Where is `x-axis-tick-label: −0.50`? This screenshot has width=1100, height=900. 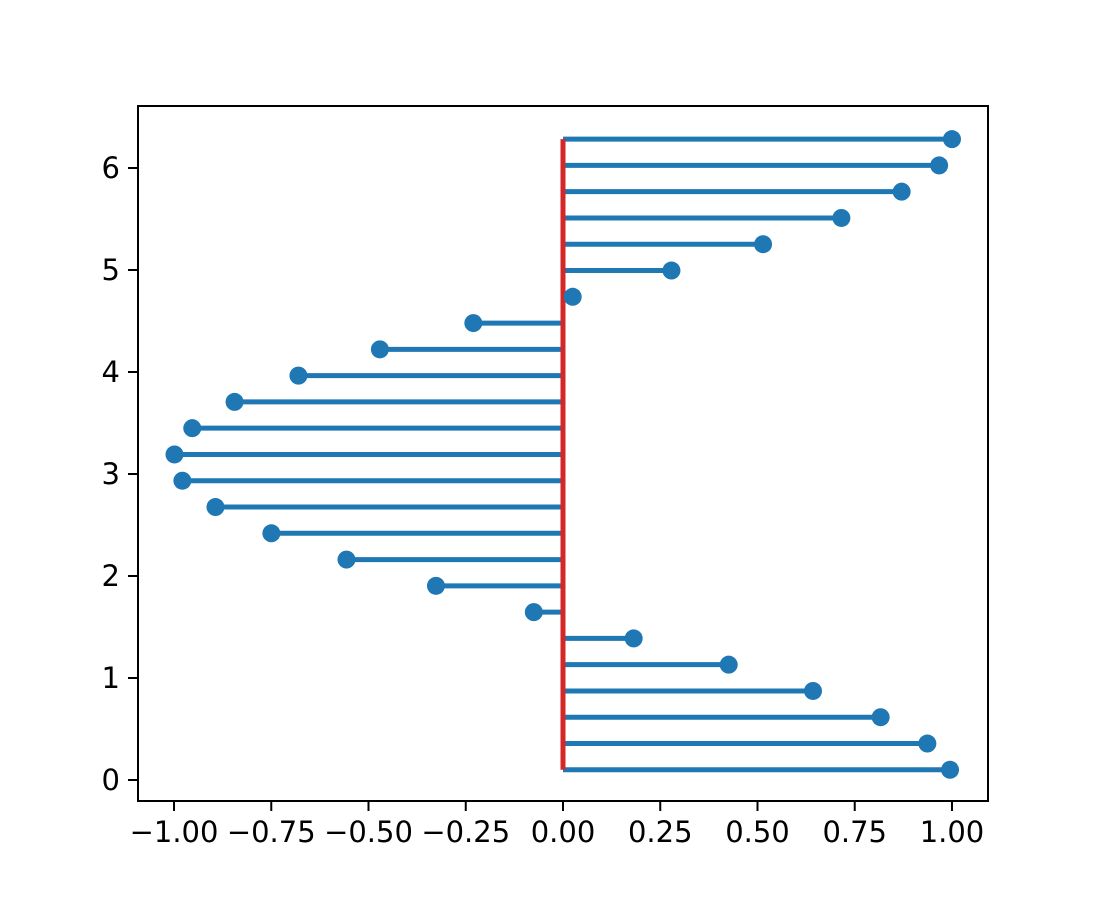 x-axis-tick-label: −0.50 is located at coordinates (368, 832).